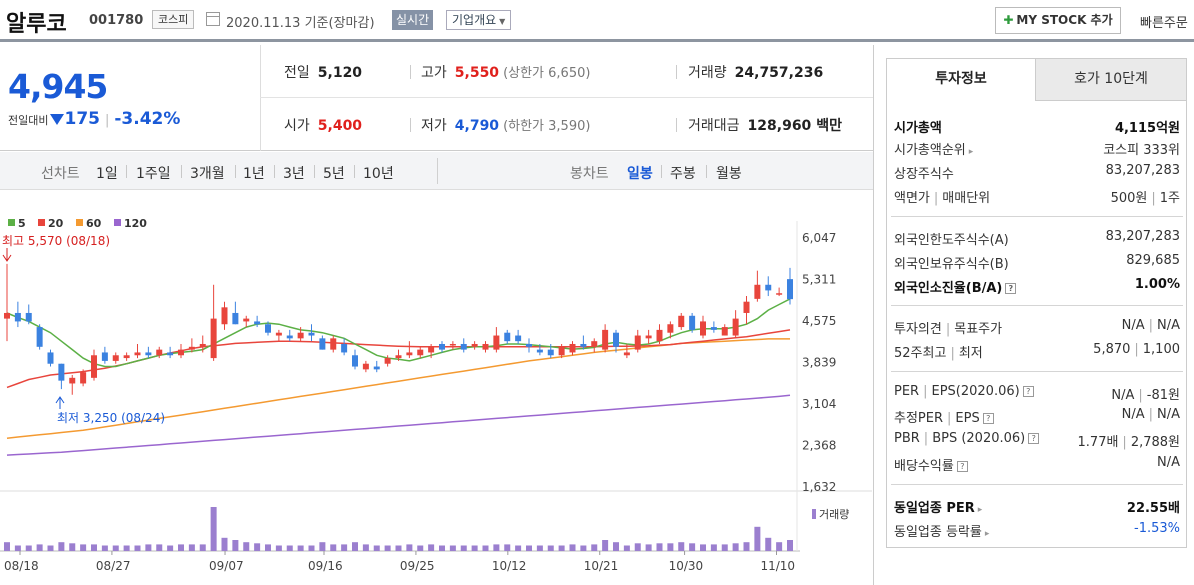  Describe the element at coordinates (1058, 20) in the screenshot. I see `add-my-stock-button: ✚ MY STOCK 추가` at that location.